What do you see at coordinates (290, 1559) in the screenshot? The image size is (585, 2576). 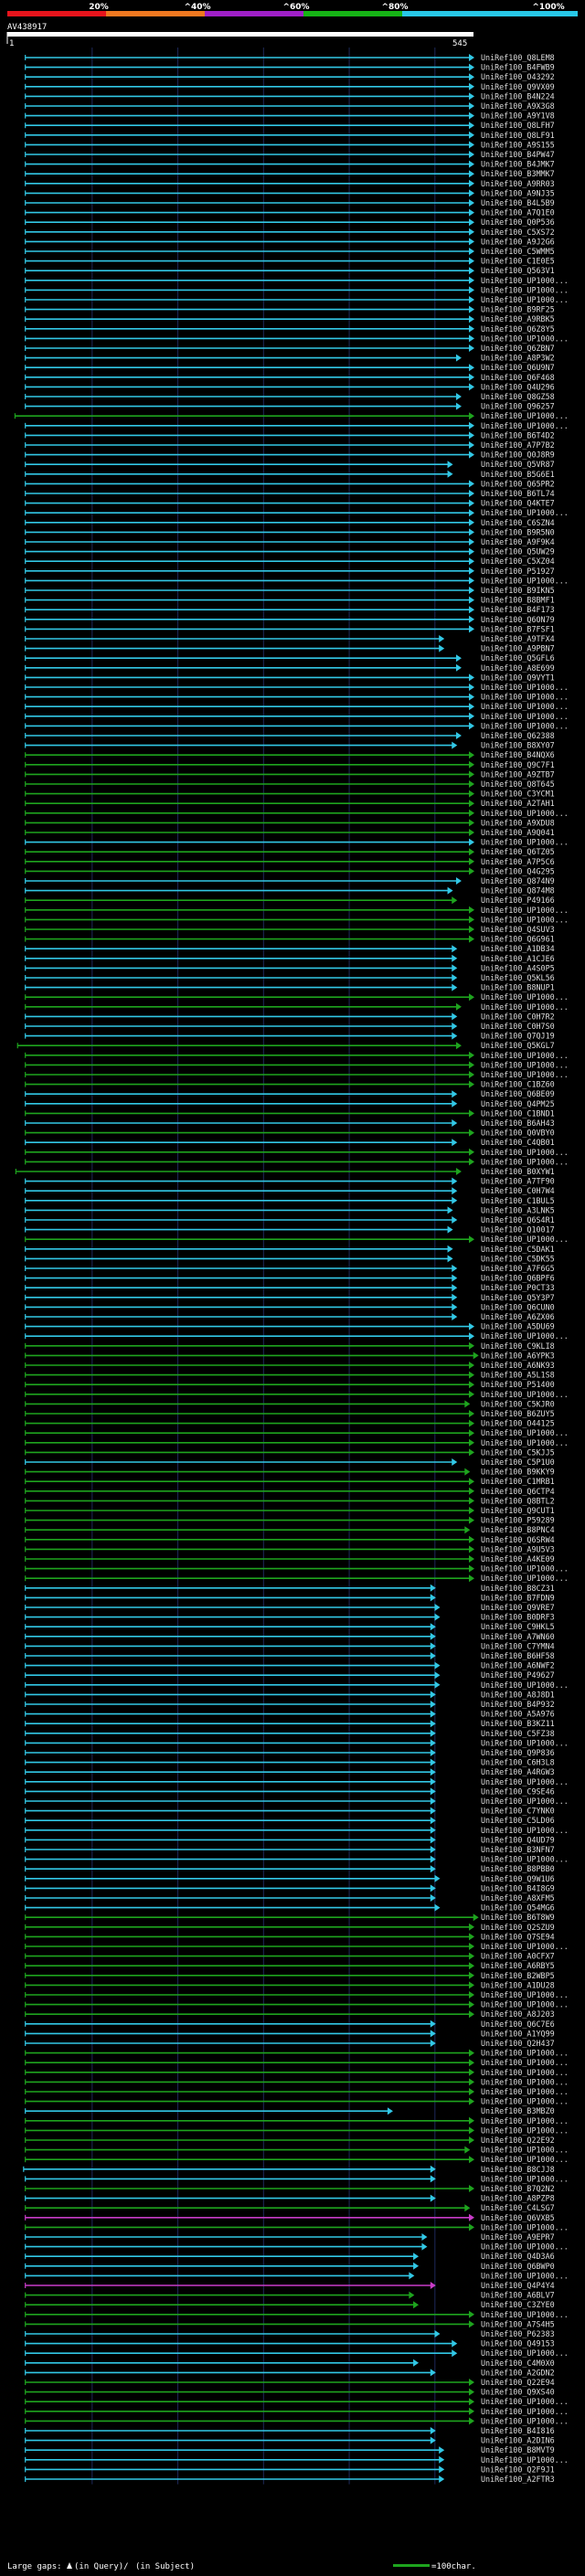 I see `hit-row: UniRef100_A4KE09` at bounding box center [290, 1559].